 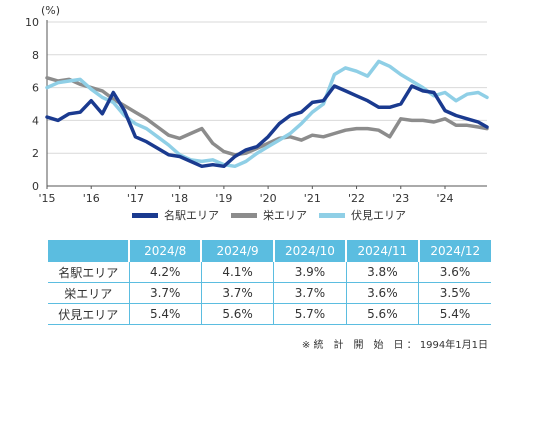 What do you see at coordinates (454, 293) in the screenshot?
I see `table-cell: 3.5%` at bounding box center [454, 293].